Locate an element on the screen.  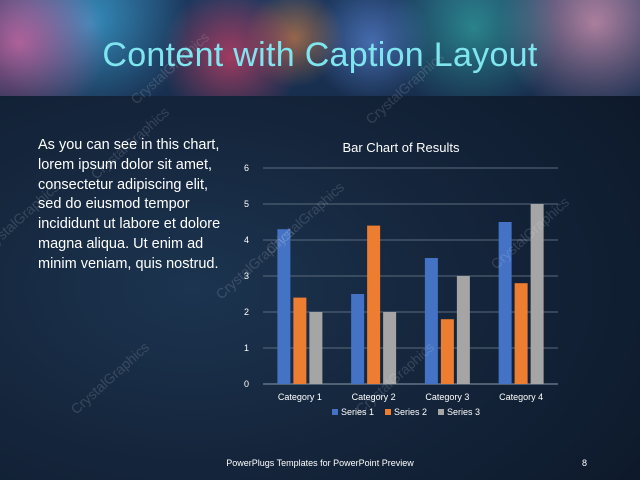
watermark-text: CrystalGraphics is located at coordinates (110, 378).